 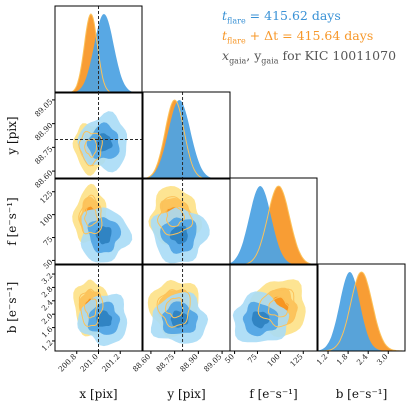 I want to click on y-tick-label: 2.0, so click(x=47, y=318).